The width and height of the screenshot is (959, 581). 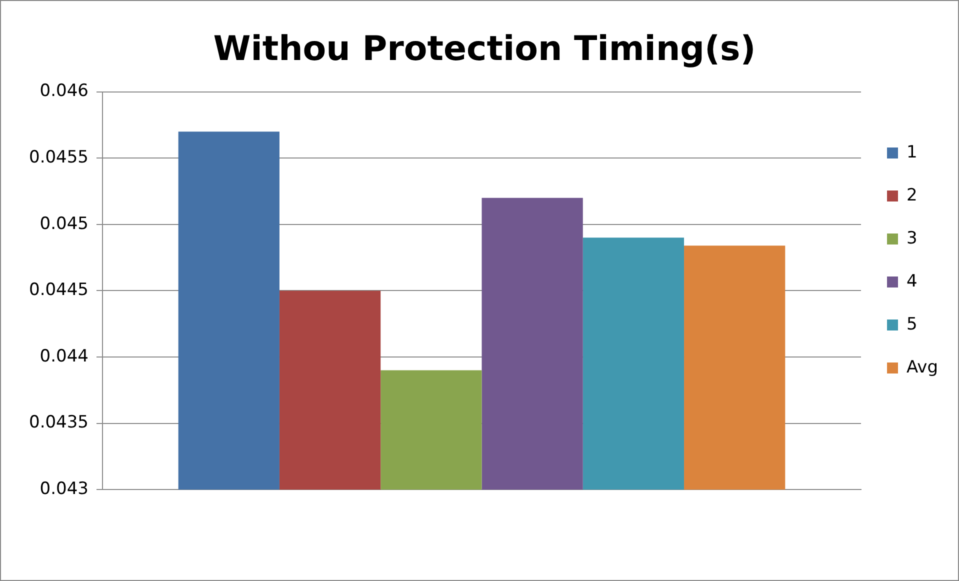 What do you see at coordinates (912, 281) in the screenshot?
I see `legend-label: 4` at bounding box center [912, 281].